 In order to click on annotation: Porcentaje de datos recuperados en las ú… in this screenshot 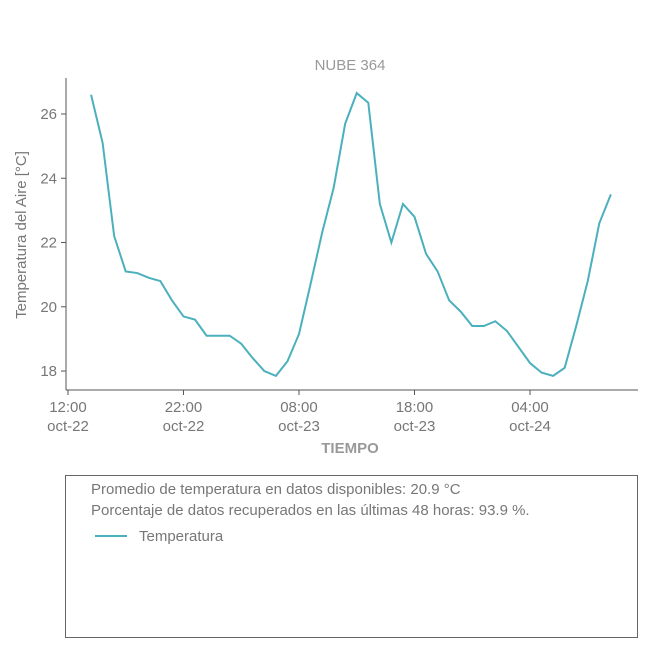, I will do `click(310, 510)`.